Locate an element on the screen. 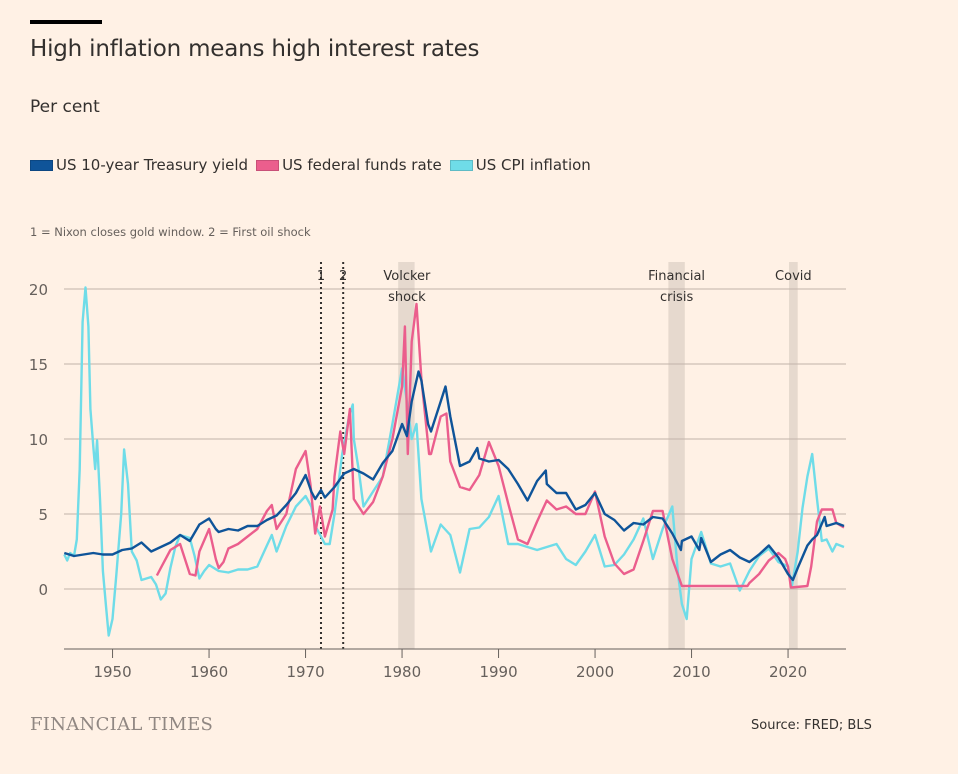 This screenshot has height=774, width=958. x-tick-label: 1950 is located at coordinates (112, 672).